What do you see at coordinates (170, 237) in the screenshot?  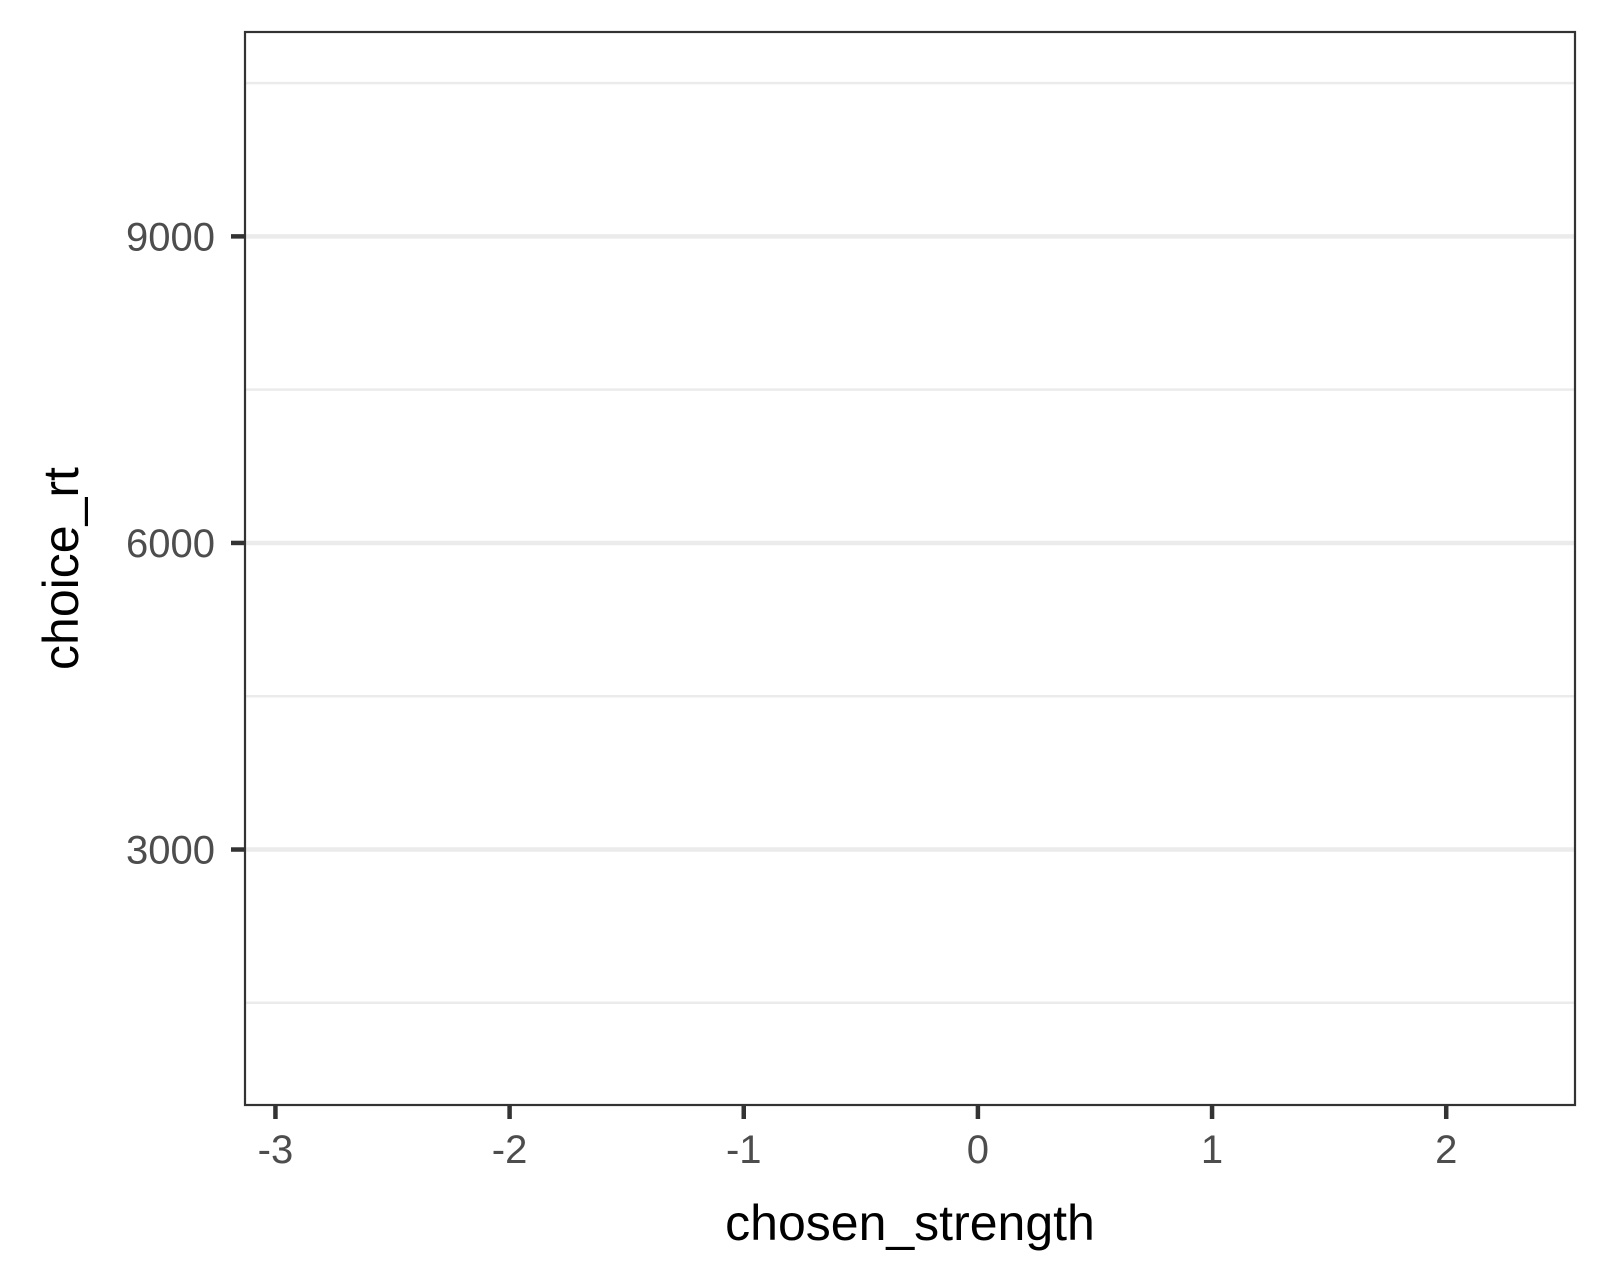 I see `y-tick-label: 9000` at bounding box center [170, 237].